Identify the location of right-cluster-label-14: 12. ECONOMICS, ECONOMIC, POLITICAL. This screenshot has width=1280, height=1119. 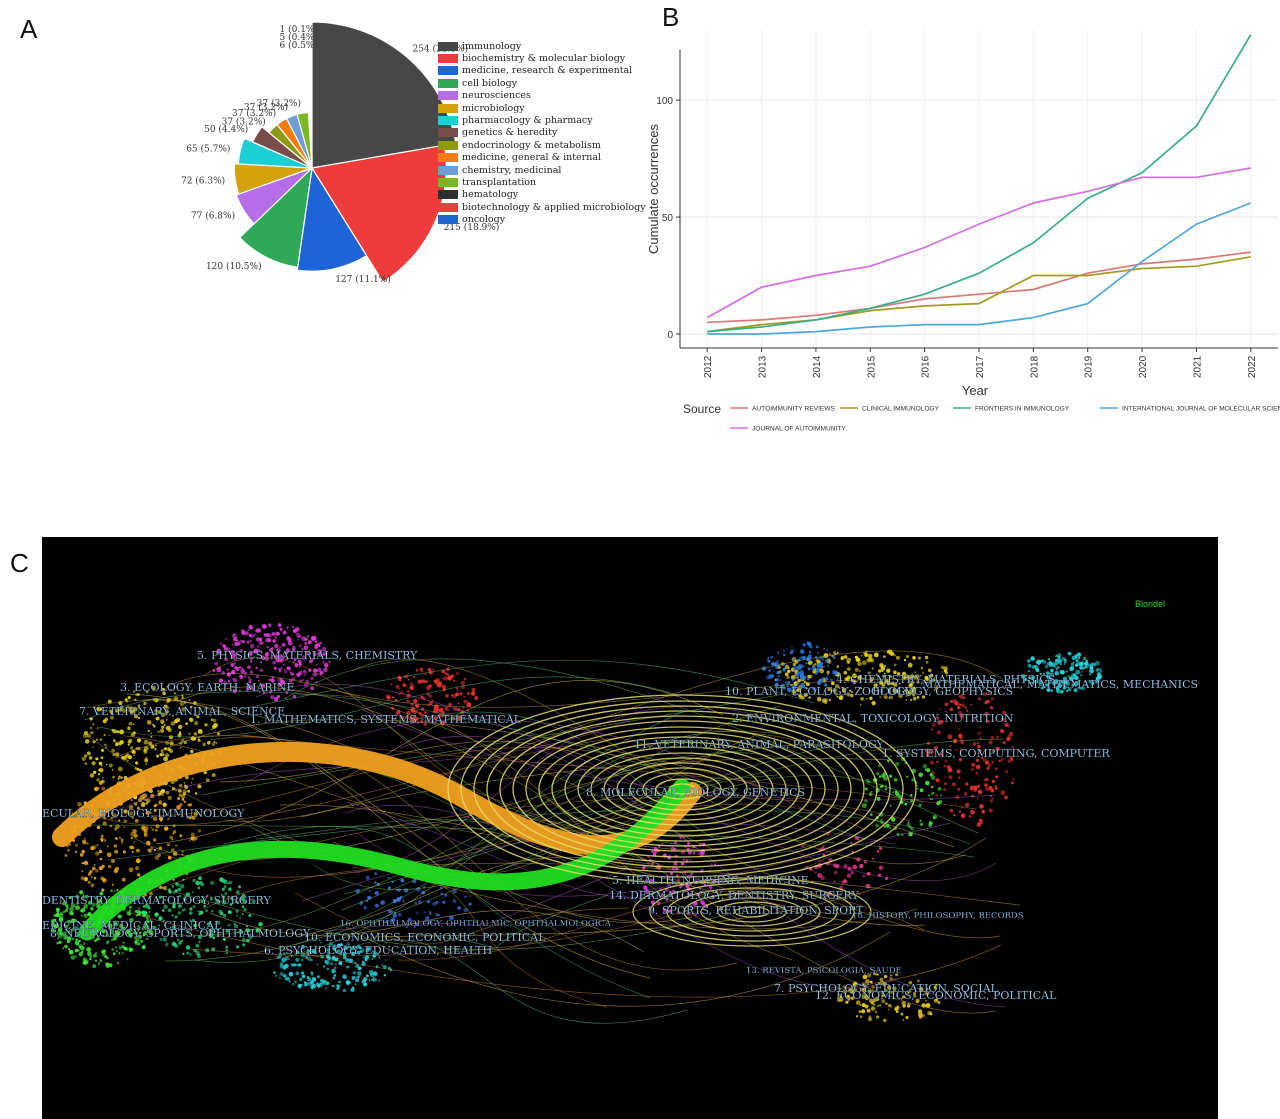
(936, 995).